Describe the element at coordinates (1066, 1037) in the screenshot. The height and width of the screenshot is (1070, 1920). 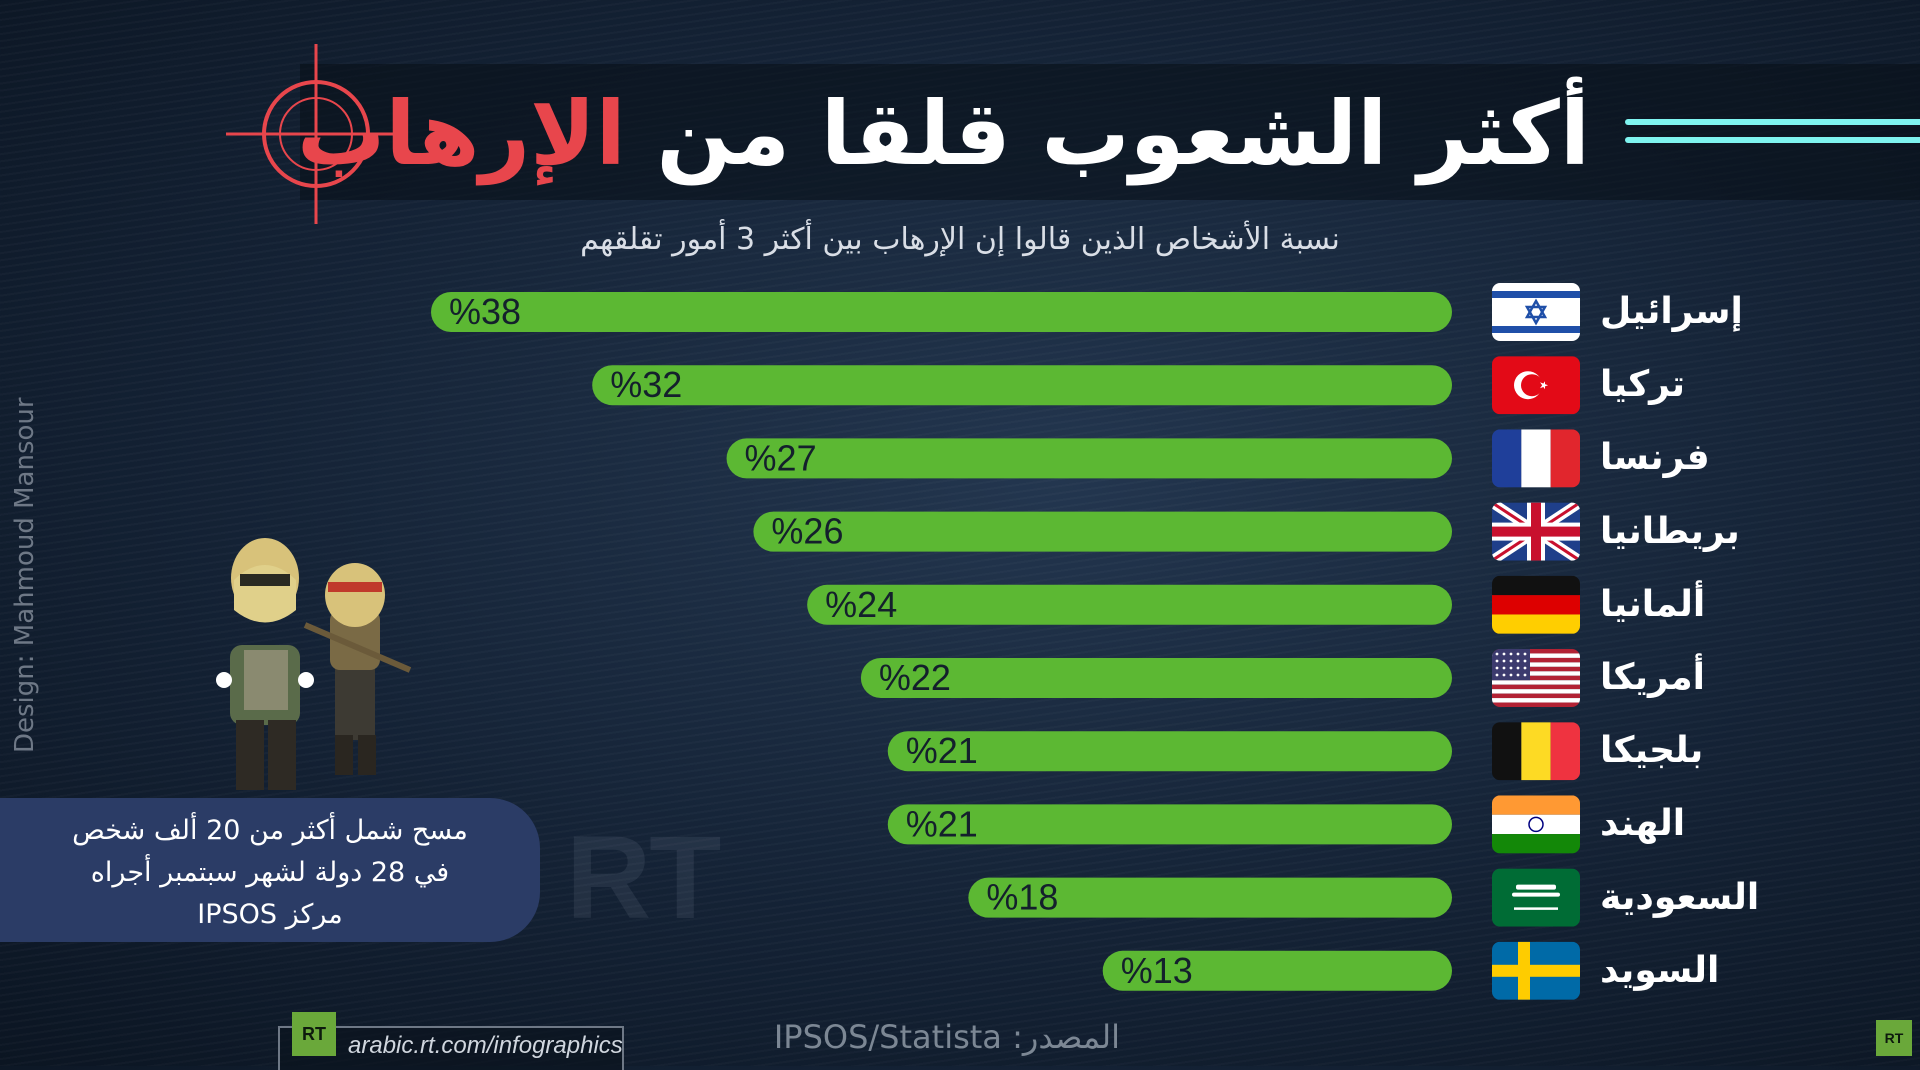
I see `source-label: المصدر:` at that location.